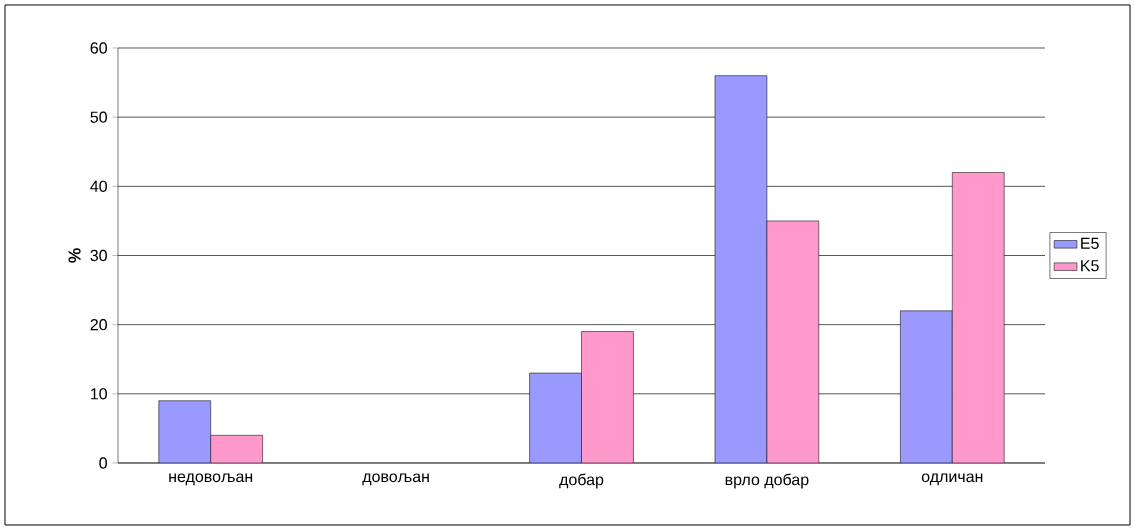 This screenshot has width=1135, height=530. Describe the element at coordinates (98, 186) in the screenshot. I see `y-tick-label: 40` at that location.